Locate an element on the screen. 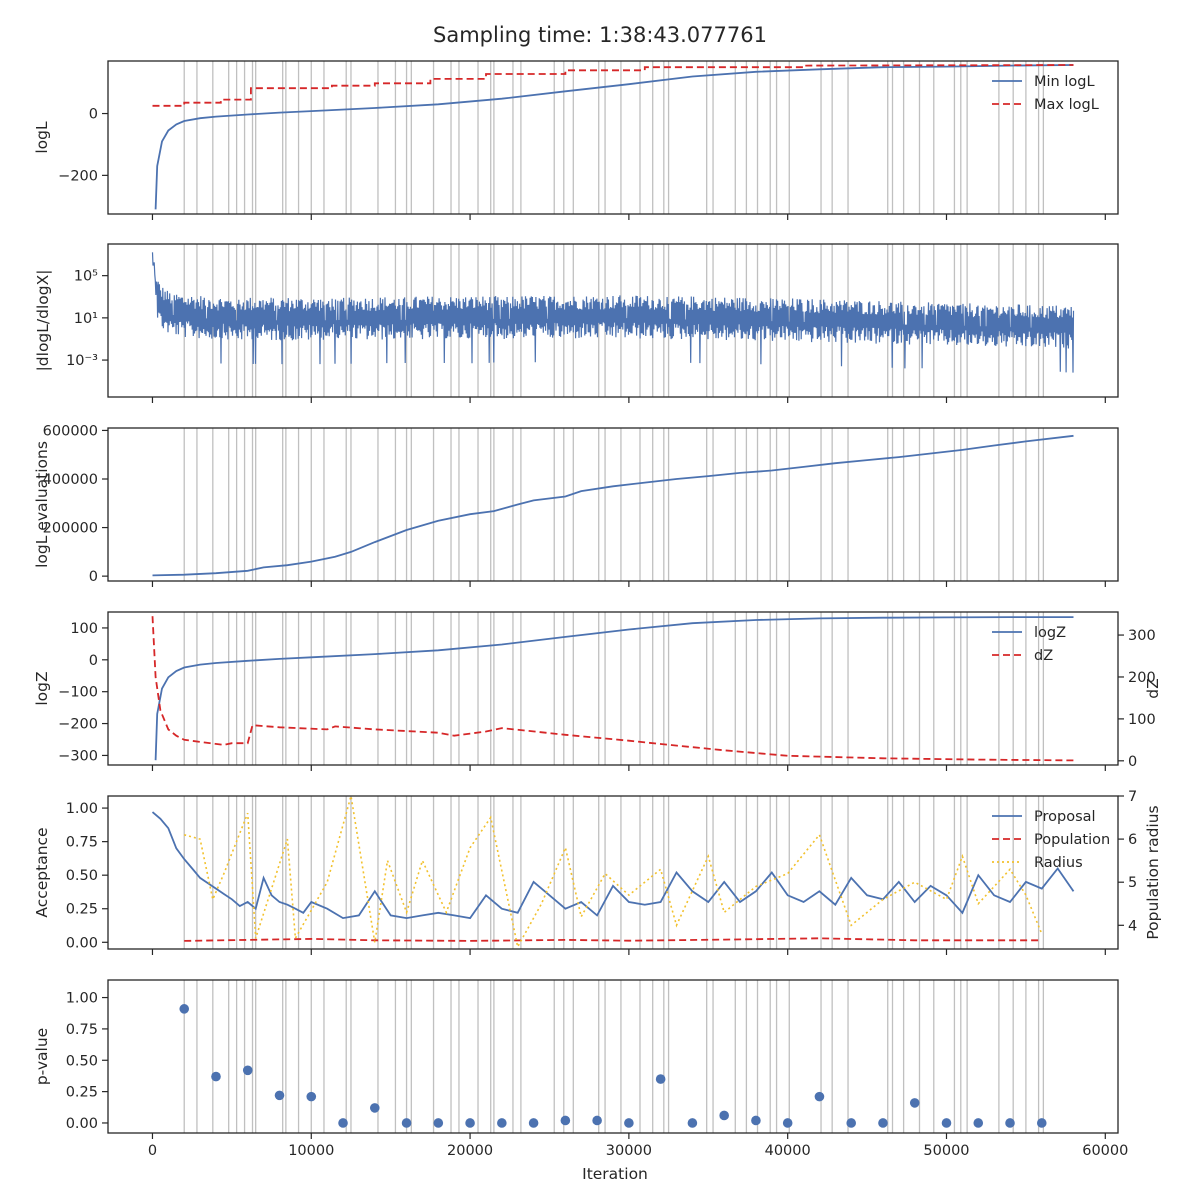 Image resolution: width=1200 pixels, height=1200 pixels. panel-gradient: 10⁻³ 10¹ 10⁵ |dlogL/dlogX| is located at coordinates (576, 323).